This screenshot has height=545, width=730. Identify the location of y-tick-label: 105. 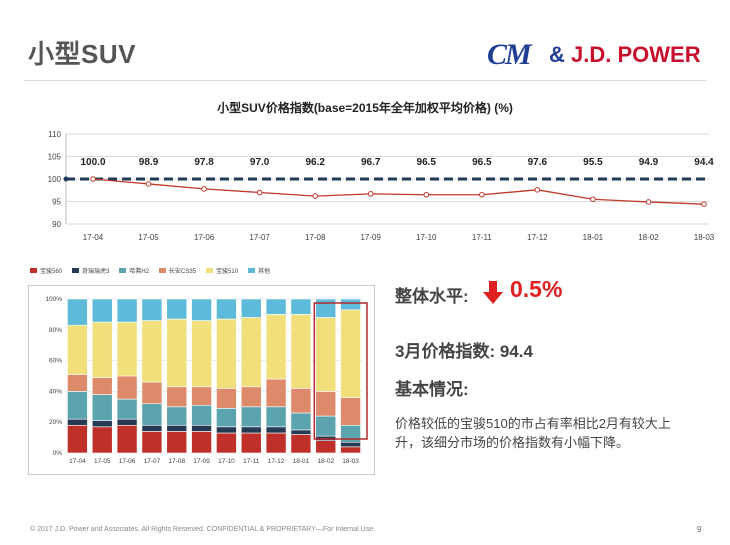
(55, 157).